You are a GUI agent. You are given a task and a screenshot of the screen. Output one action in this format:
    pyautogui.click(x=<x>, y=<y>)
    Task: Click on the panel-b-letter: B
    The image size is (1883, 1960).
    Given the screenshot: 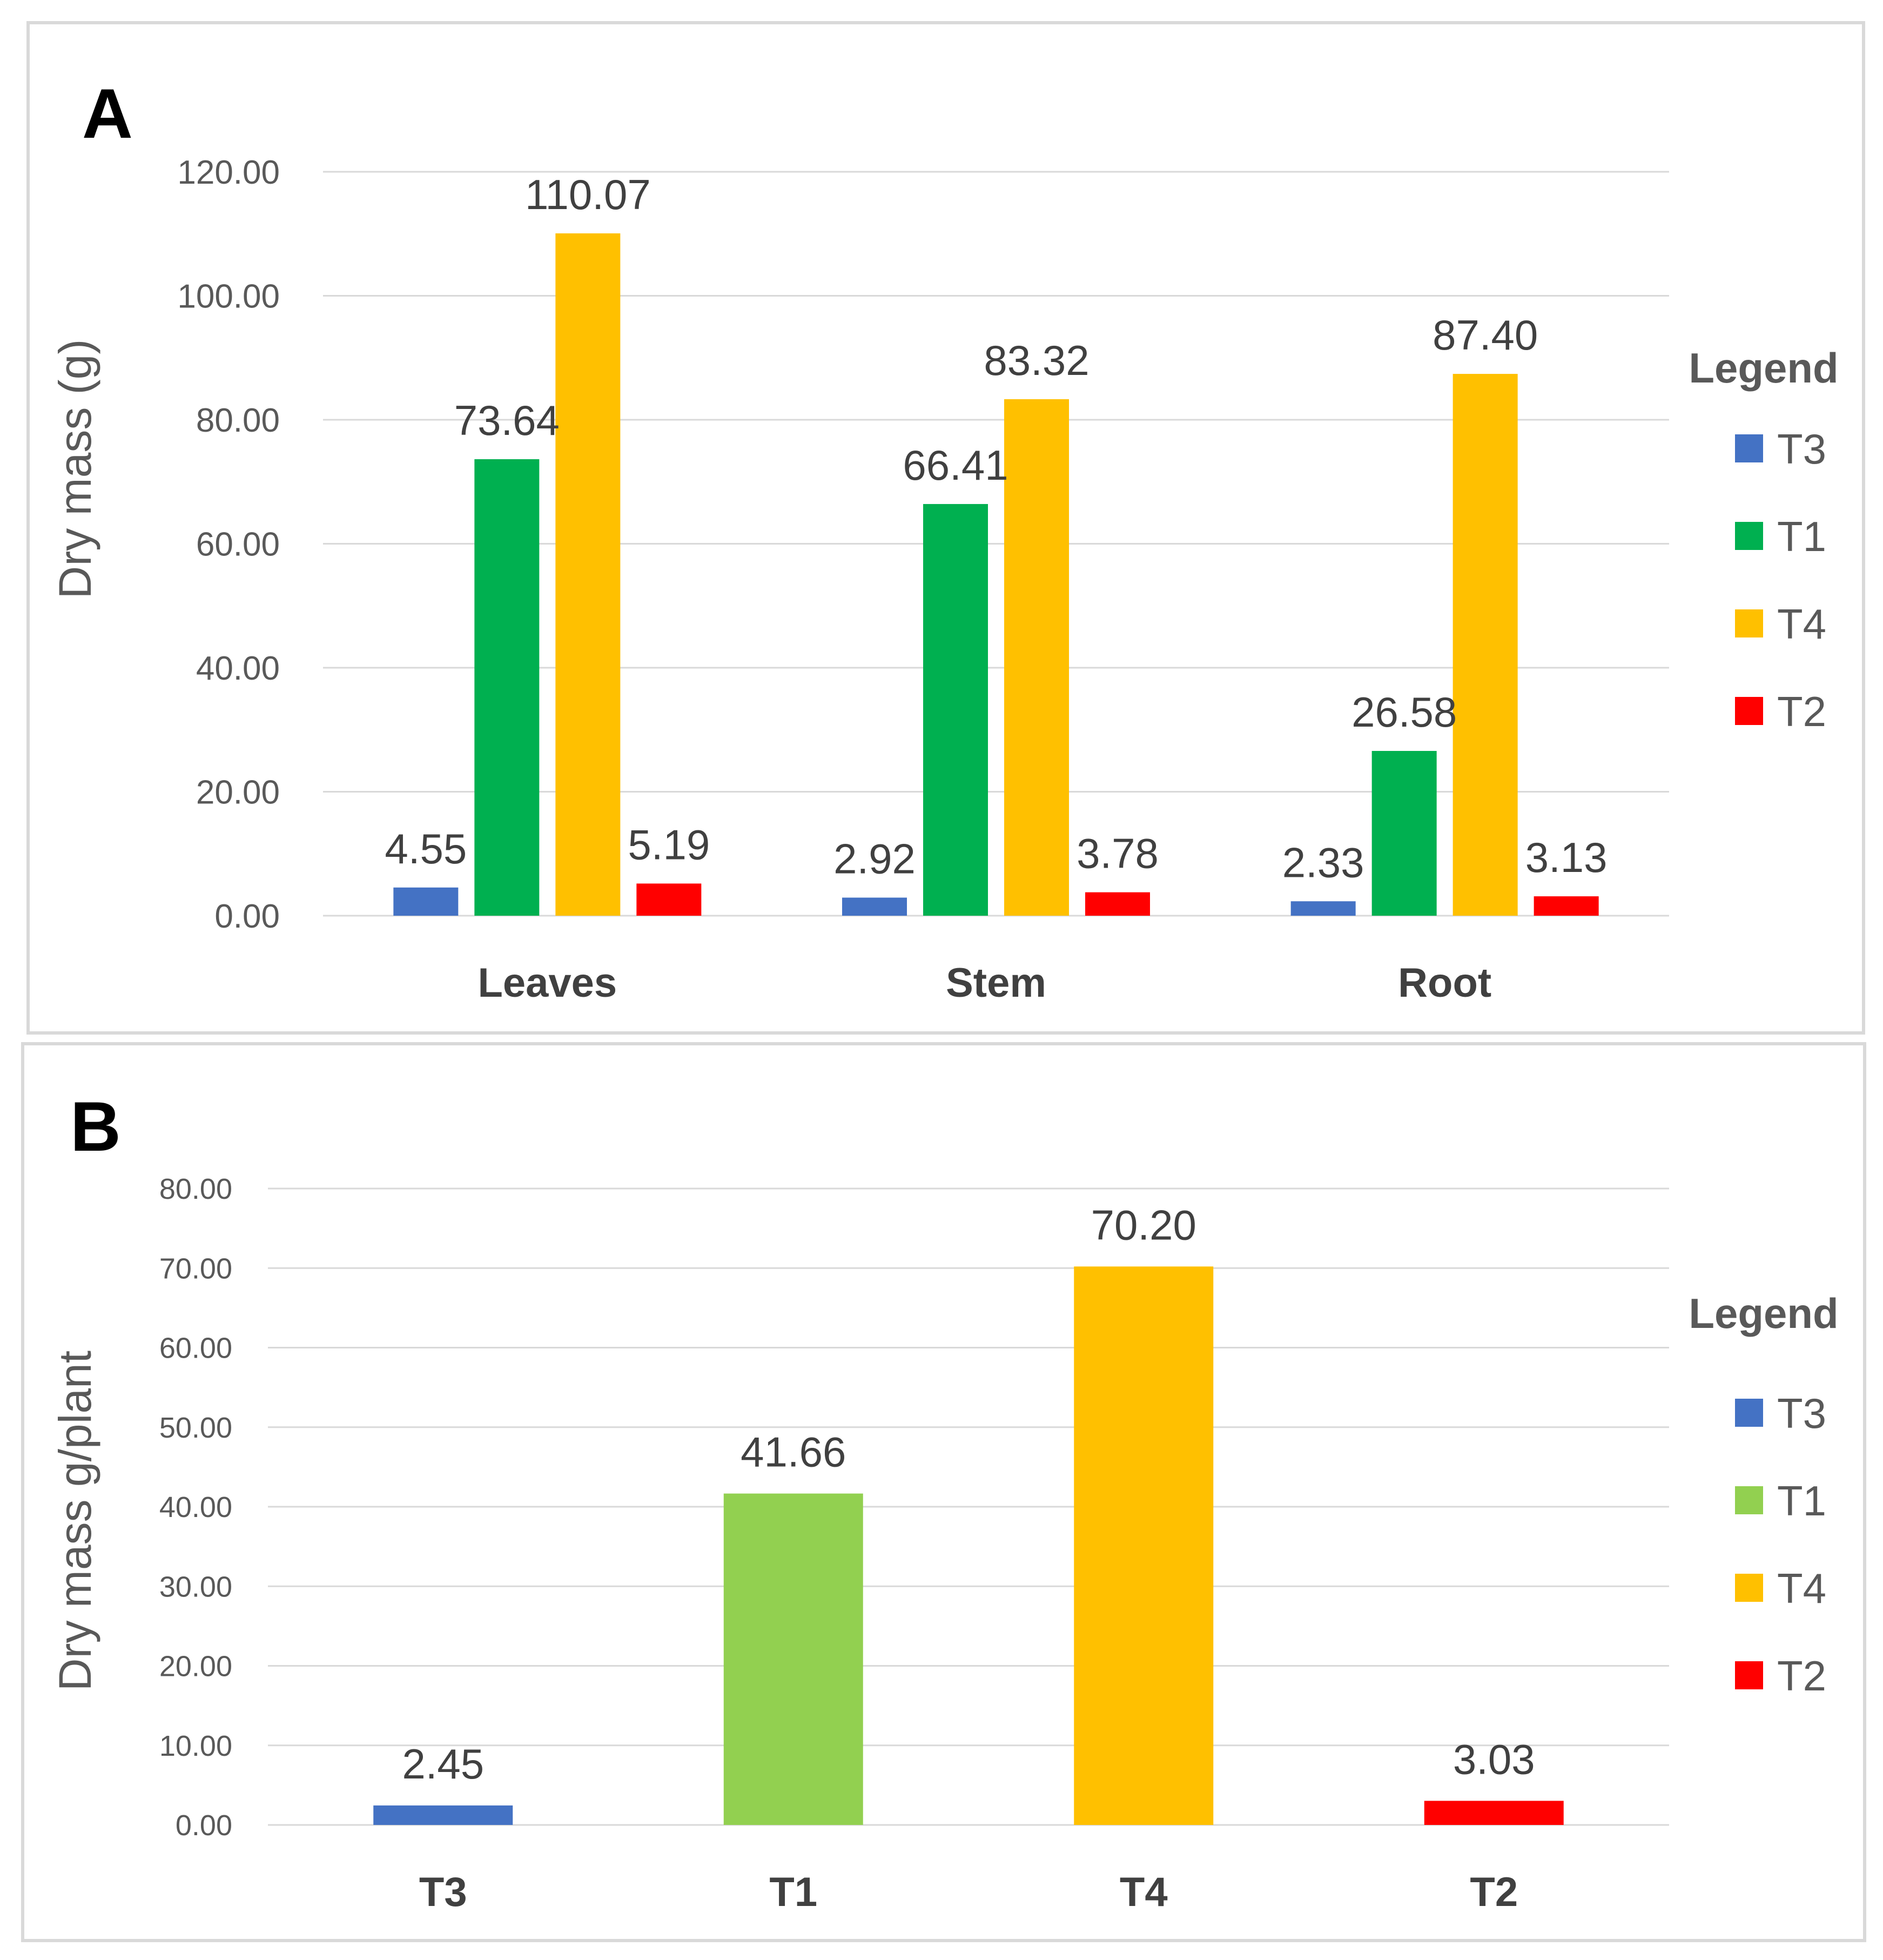 What is the action you would take?
    pyautogui.click(x=96, y=1126)
    